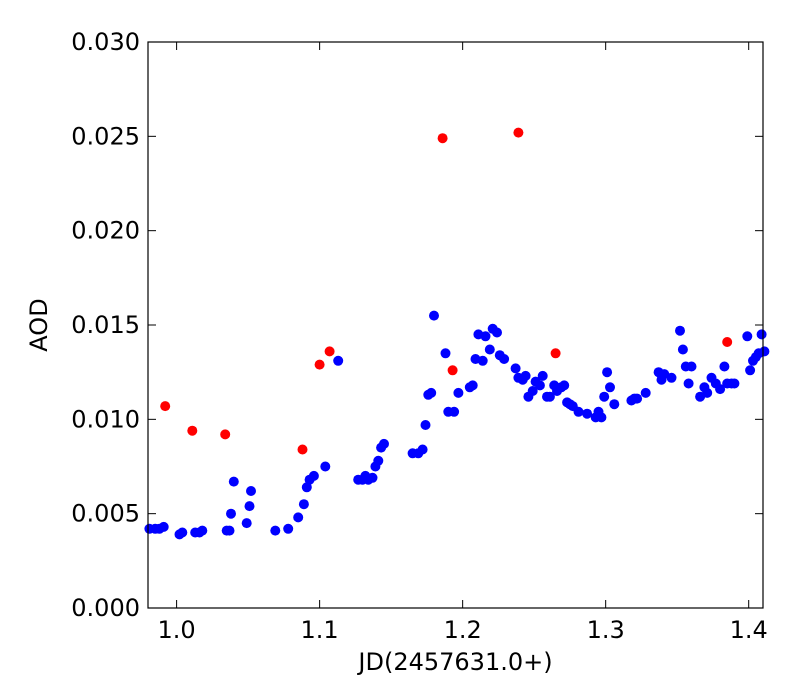  What do you see at coordinates (749, 630) in the screenshot?
I see `x-tick-label: 1.4` at bounding box center [749, 630].